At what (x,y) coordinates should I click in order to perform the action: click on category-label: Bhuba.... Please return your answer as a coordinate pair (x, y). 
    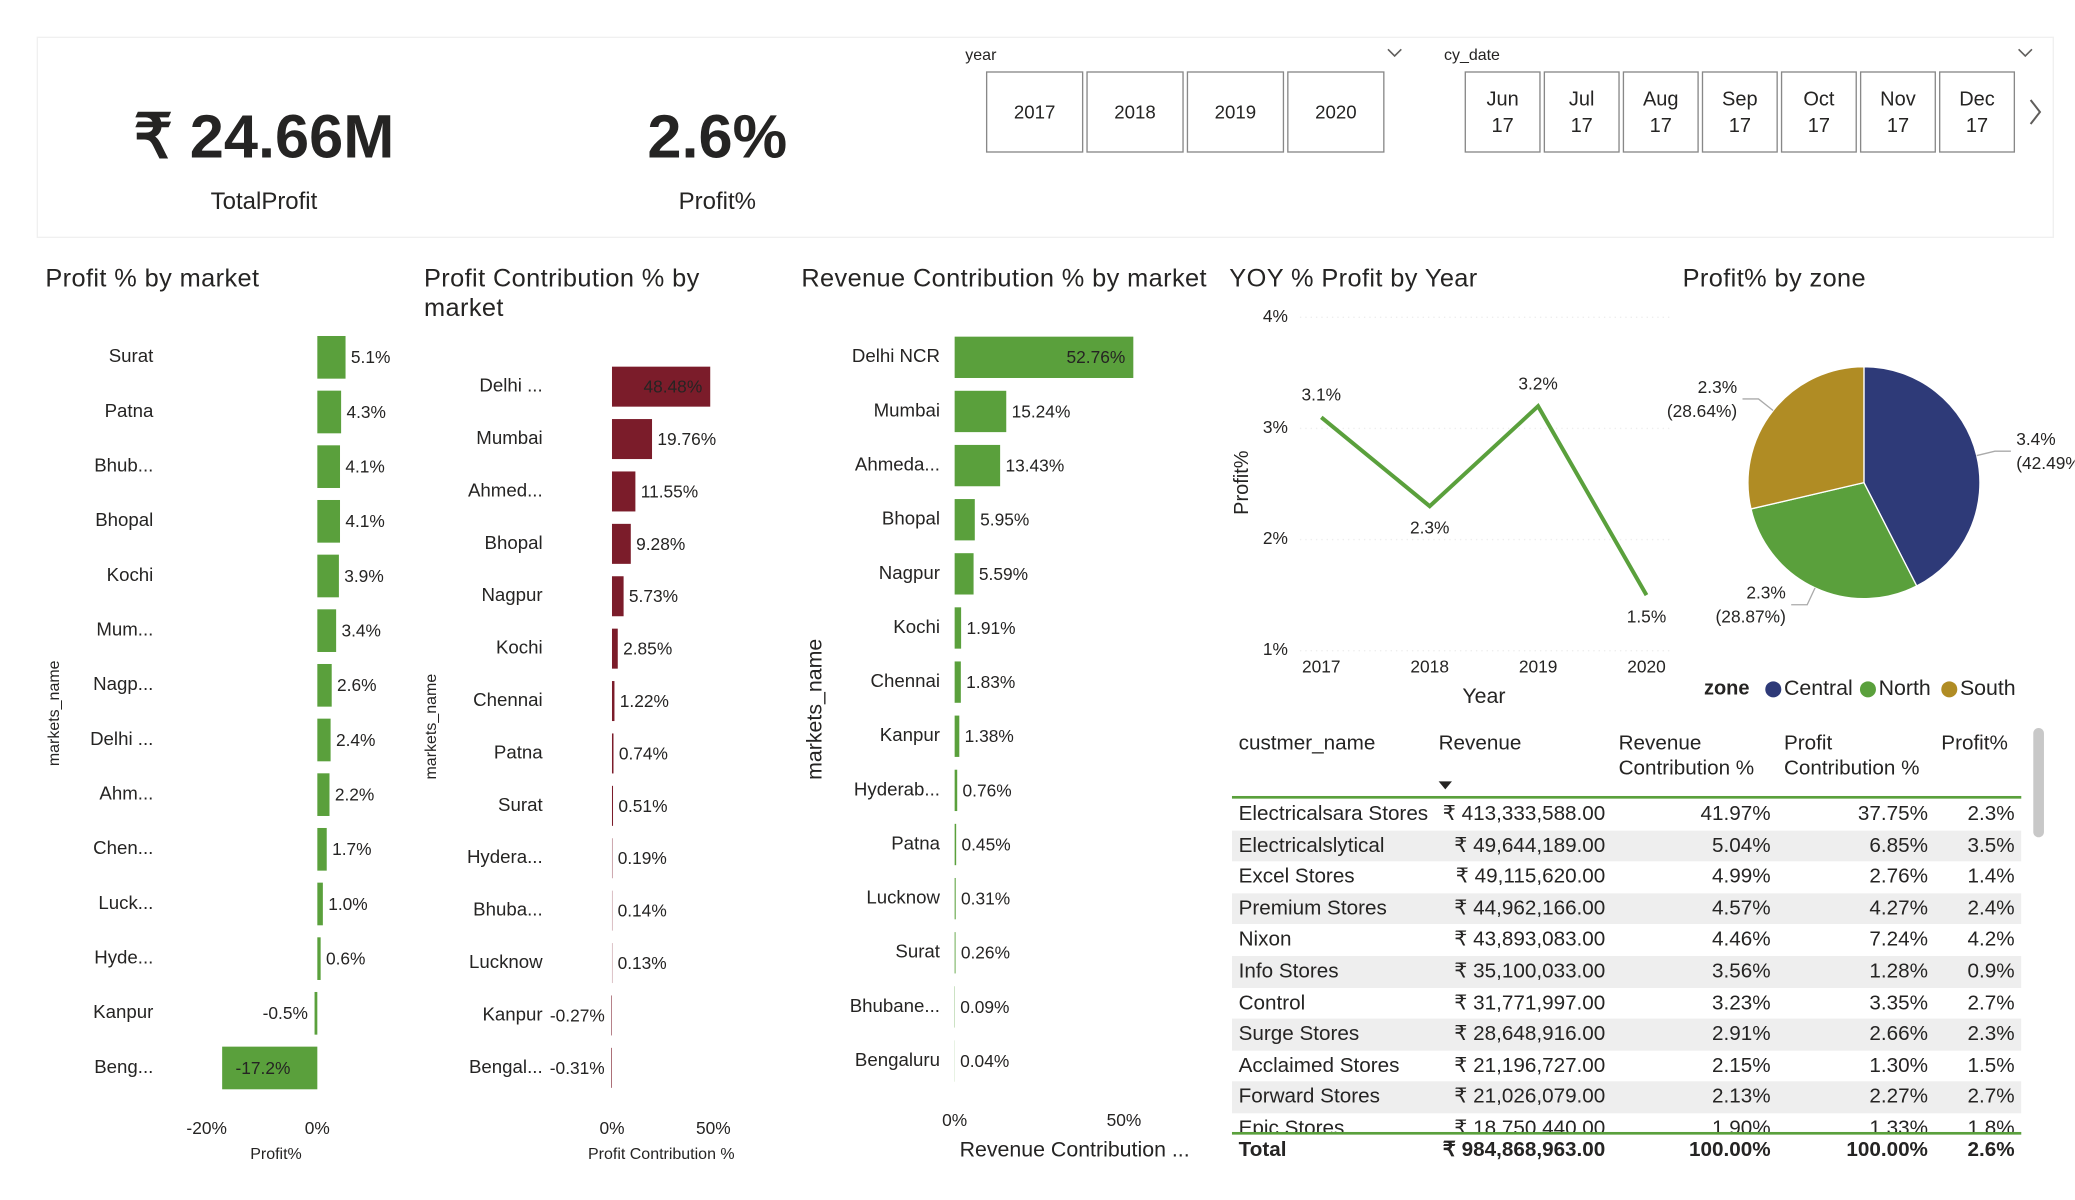
    Looking at the image, I should click on (508, 909).